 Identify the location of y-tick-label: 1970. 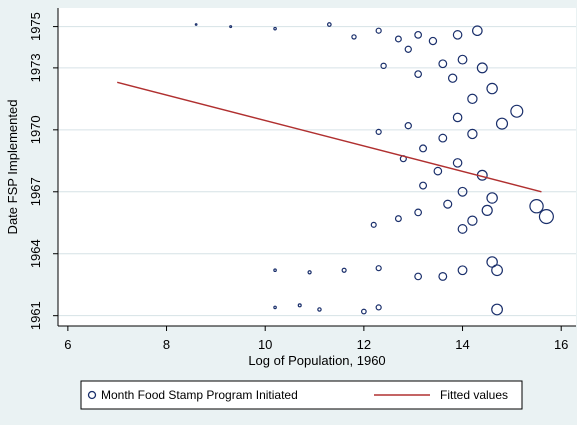
(35, 129).